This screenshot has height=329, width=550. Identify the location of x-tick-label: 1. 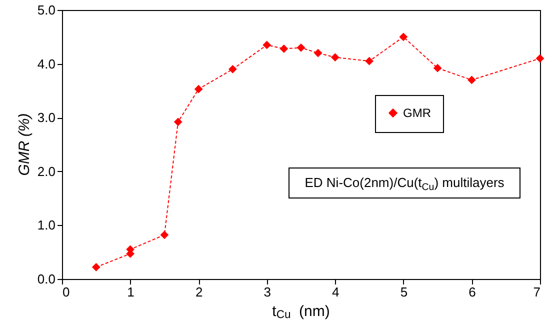
(130, 292).